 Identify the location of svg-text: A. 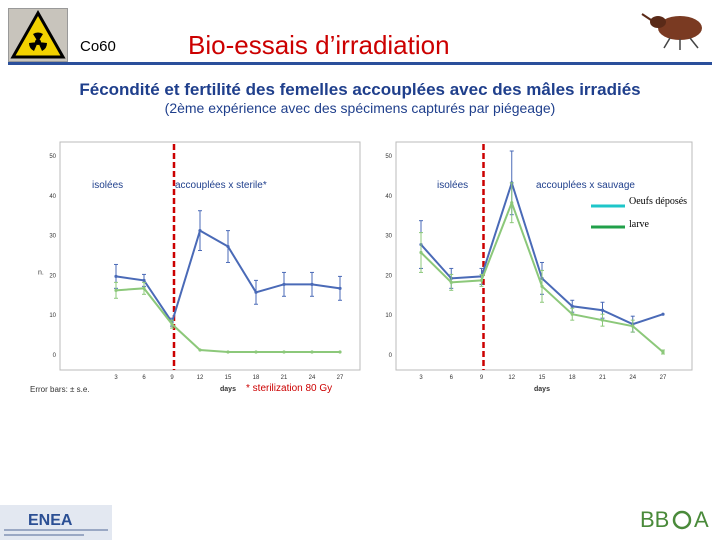
(701, 519).